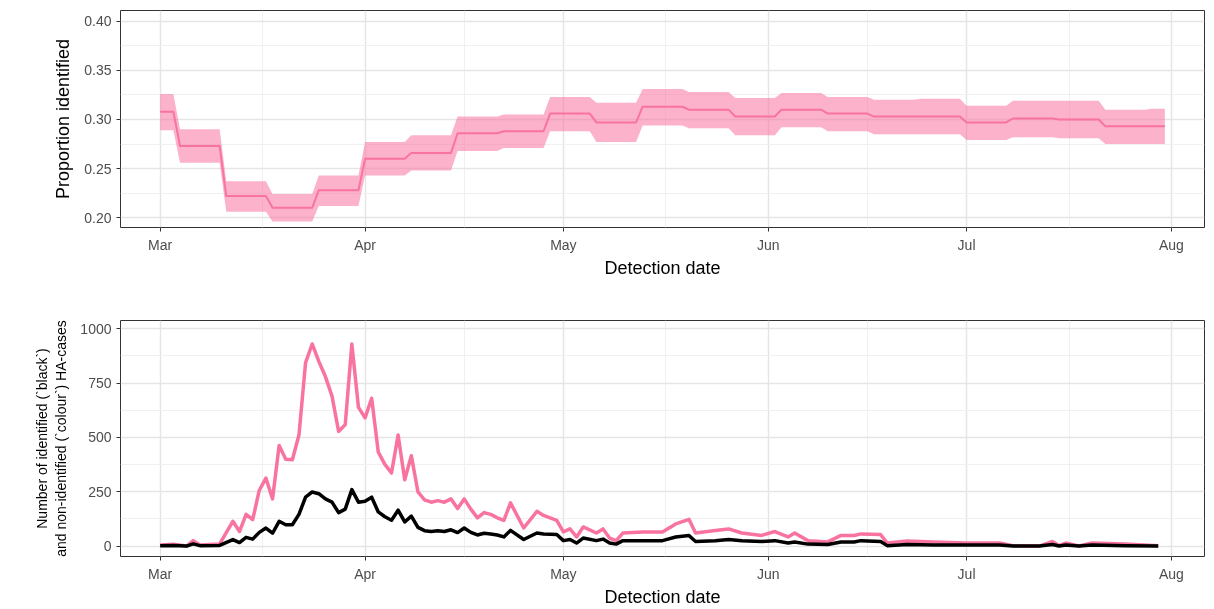 This screenshot has width=1214, height=609. I want to click on y-tick-label: 1000, so click(96, 328).